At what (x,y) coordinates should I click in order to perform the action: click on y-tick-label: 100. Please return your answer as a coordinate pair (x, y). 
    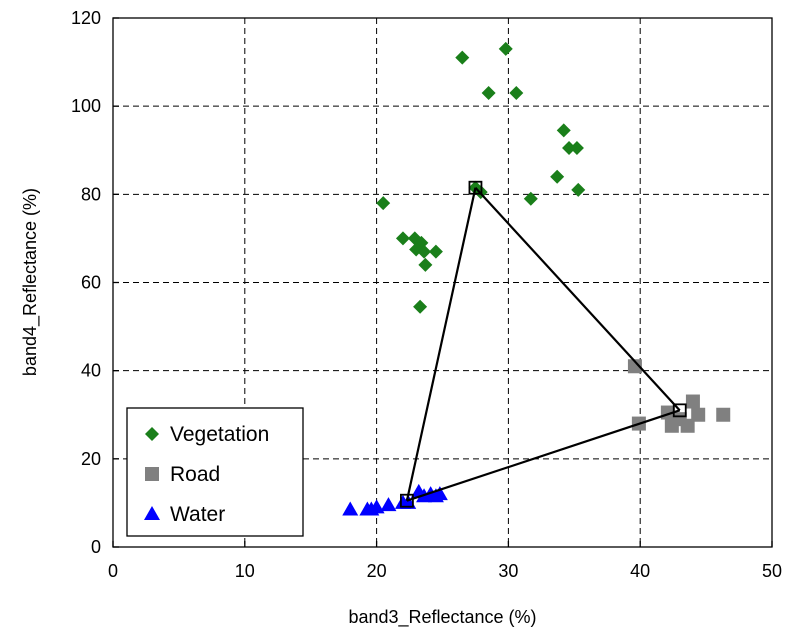
    Looking at the image, I should click on (86, 106).